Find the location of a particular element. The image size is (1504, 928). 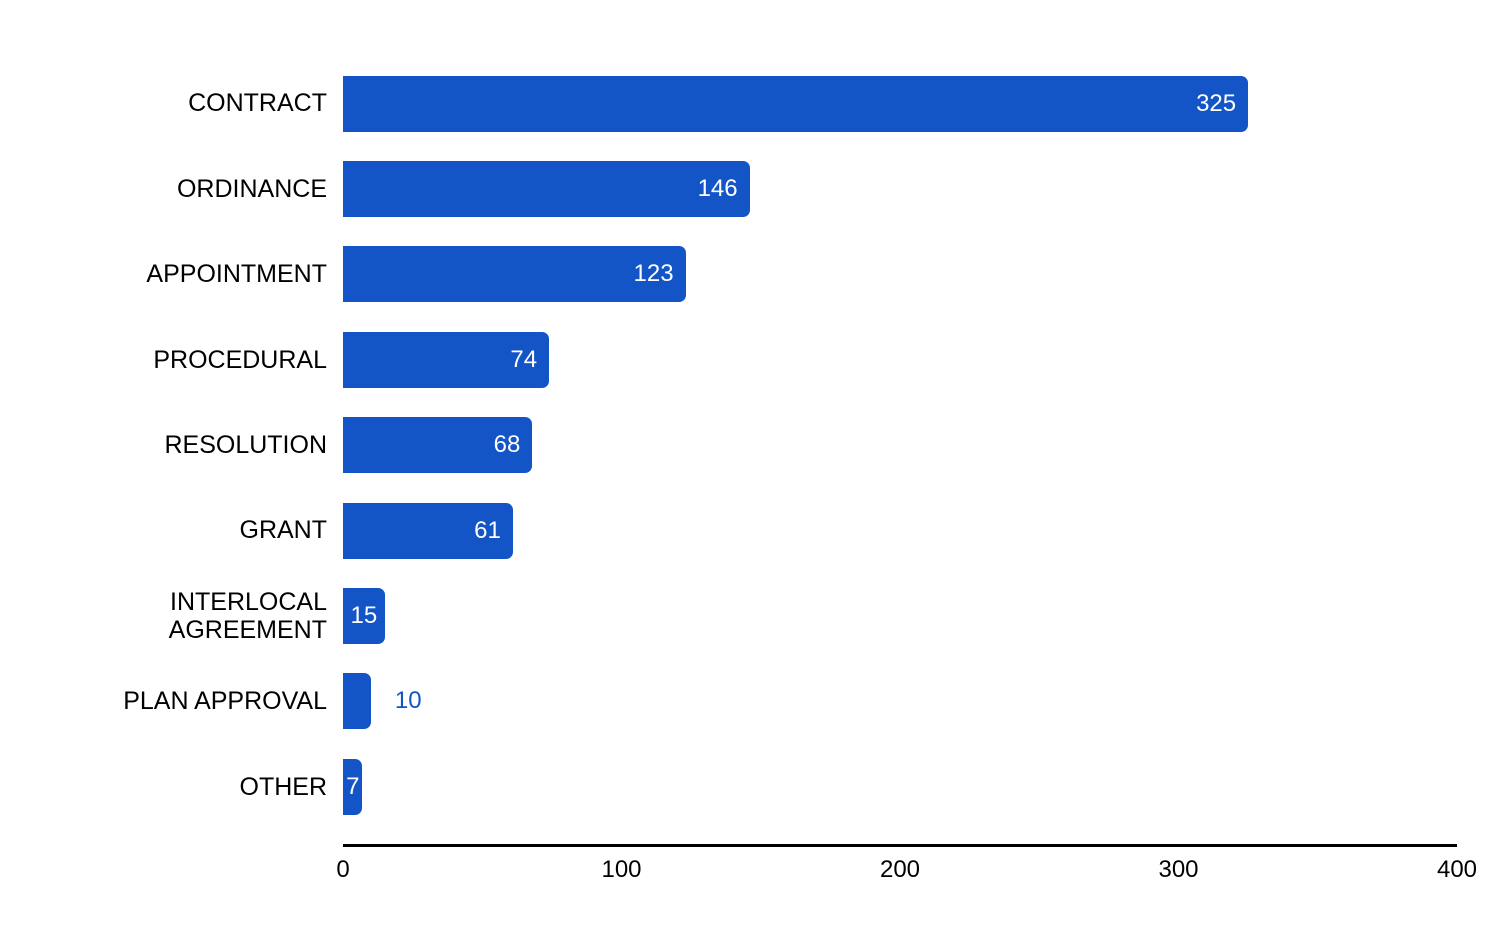

bar: 123 is located at coordinates (514, 274).